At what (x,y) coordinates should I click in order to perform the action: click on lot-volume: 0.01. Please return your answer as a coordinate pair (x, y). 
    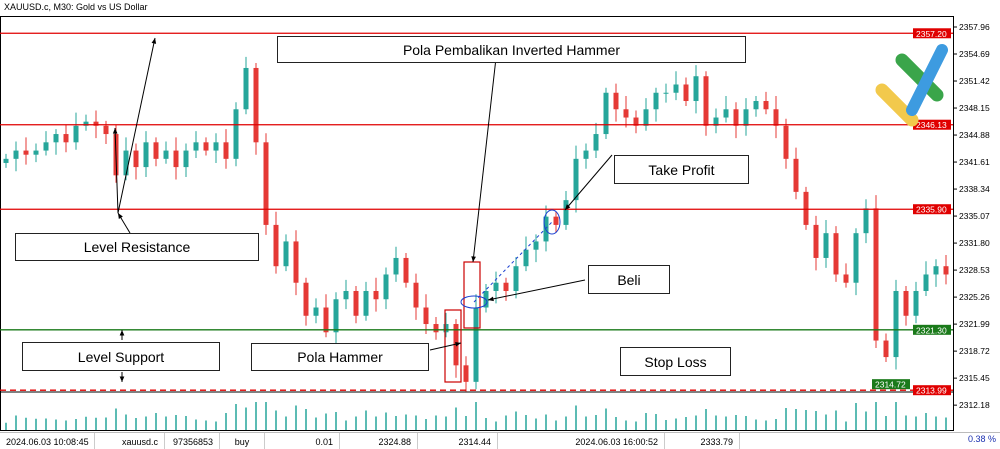
    Looking at the image, I should click on (302, 441).